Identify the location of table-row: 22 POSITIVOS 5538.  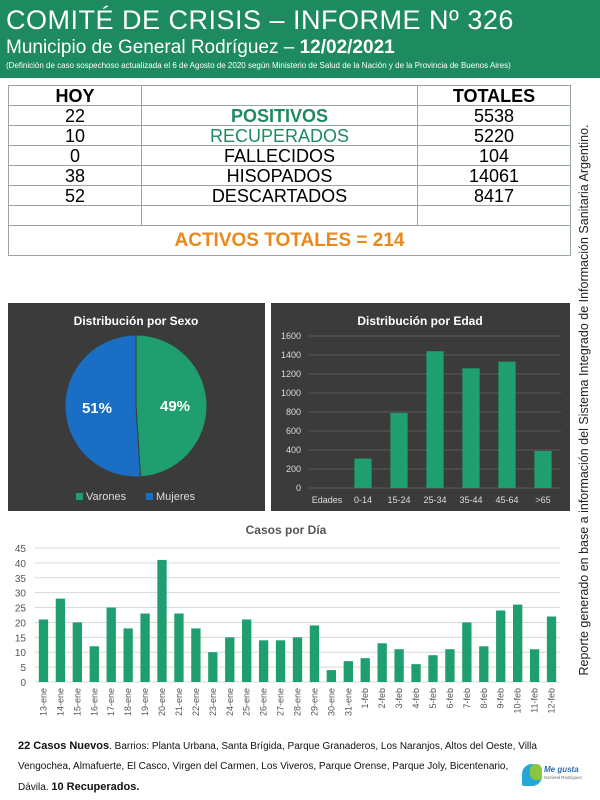
(289, 115).